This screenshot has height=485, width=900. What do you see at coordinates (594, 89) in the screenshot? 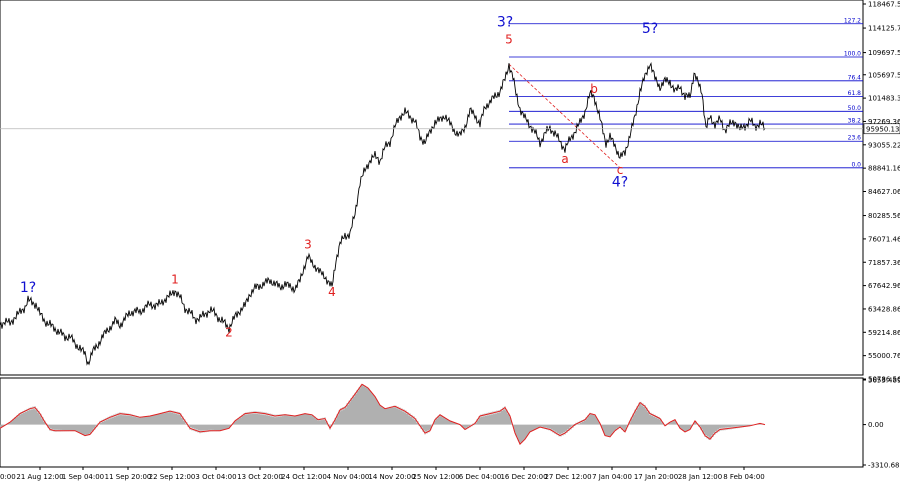
I see `wave-label: b` at bounding box center [594, 89].